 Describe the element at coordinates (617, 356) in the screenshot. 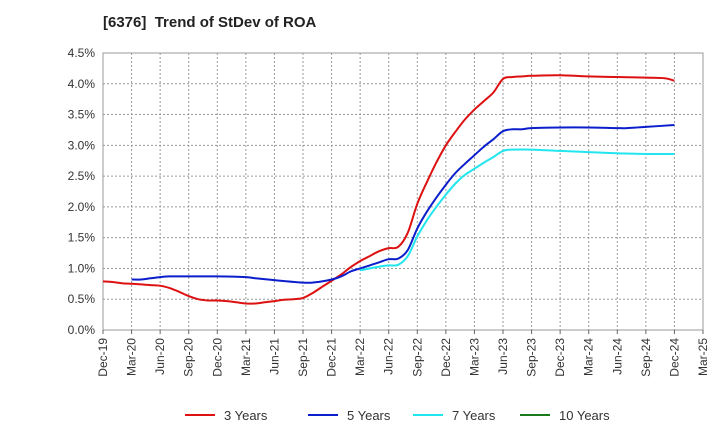

I see `x-tick-label: Jun-24` at that location.